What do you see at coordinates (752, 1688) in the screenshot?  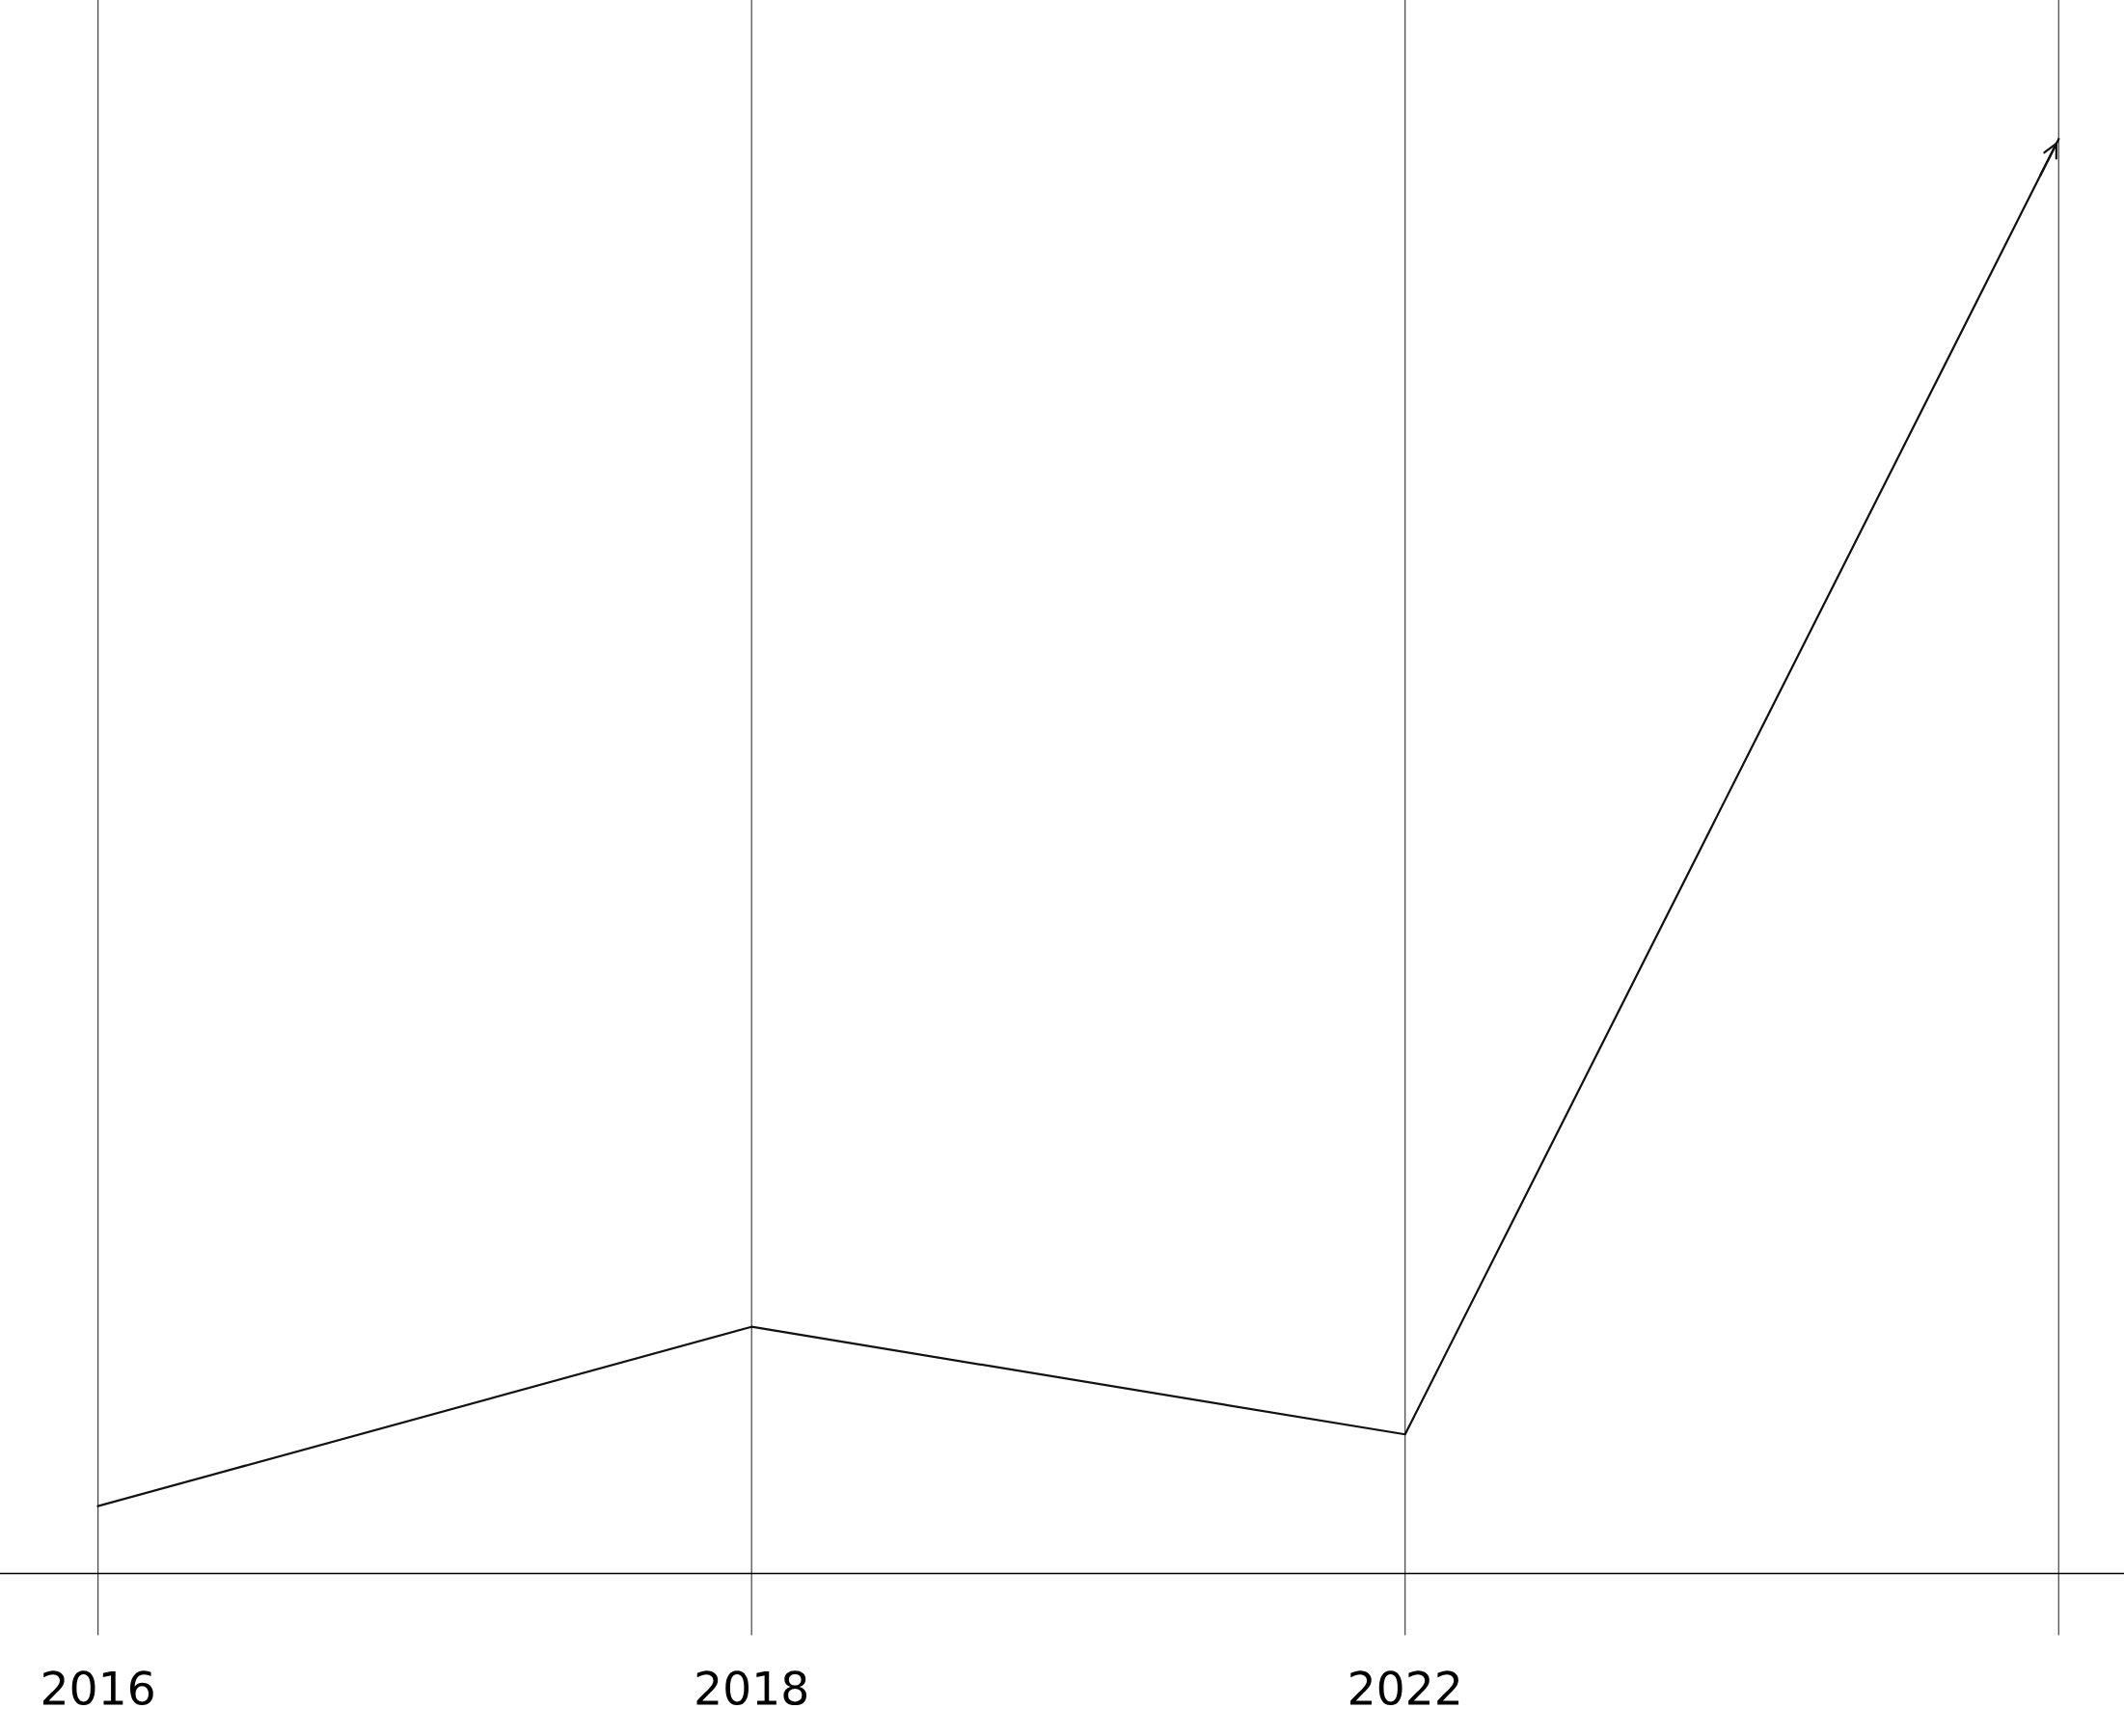 I see `x-tick-label: 2018` at bounding box center [752, 1688].